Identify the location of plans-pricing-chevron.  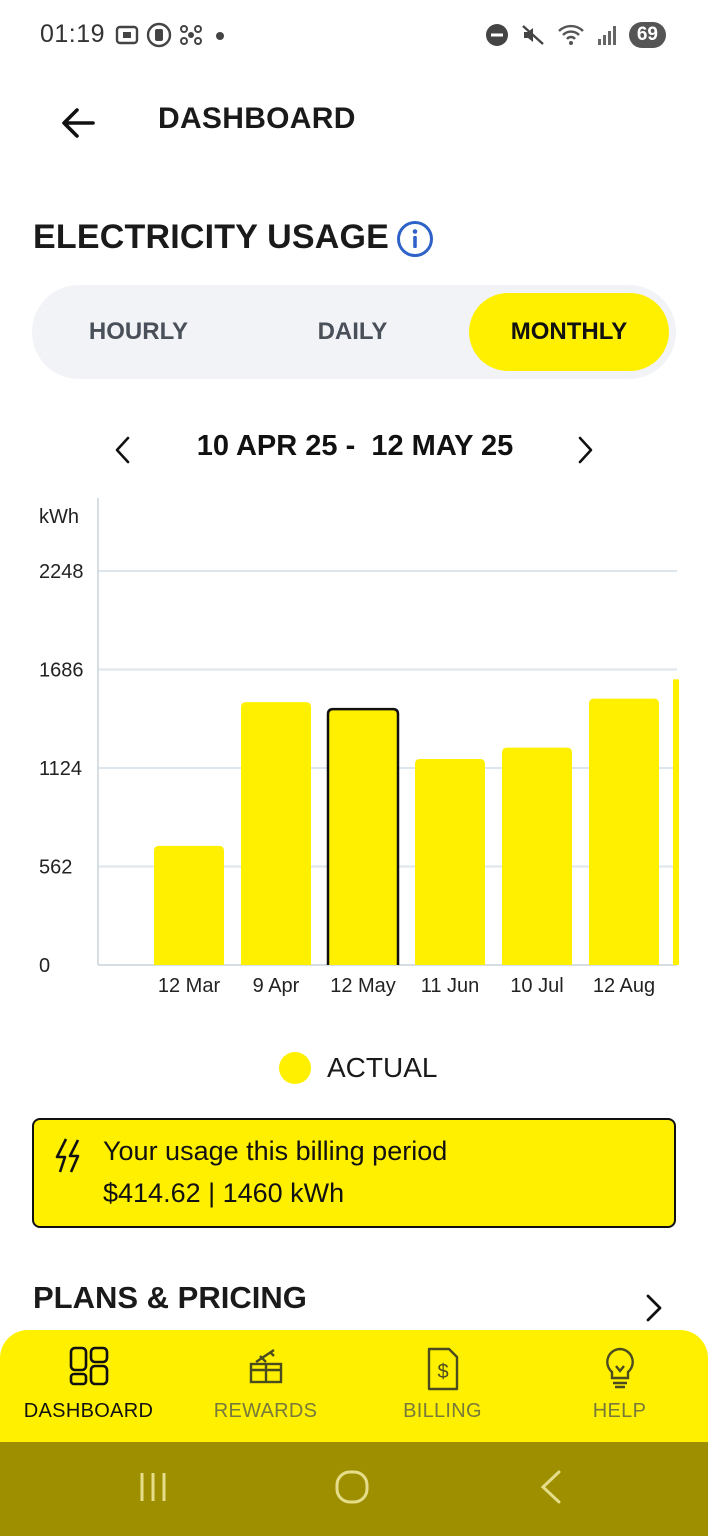
(654, 1308).